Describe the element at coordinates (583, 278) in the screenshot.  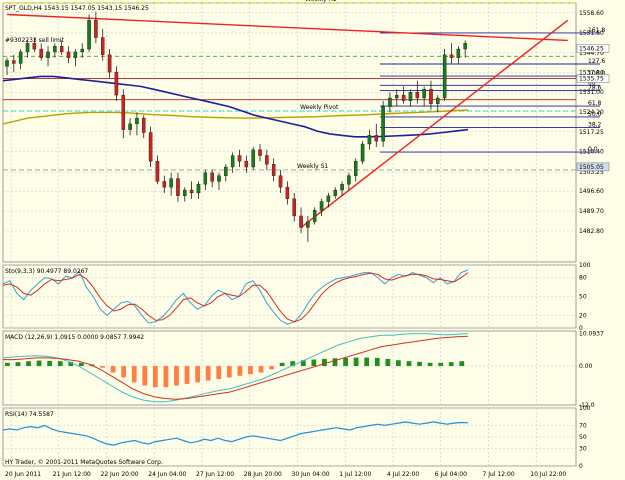
I see `y-tick-label: 80` at that location.